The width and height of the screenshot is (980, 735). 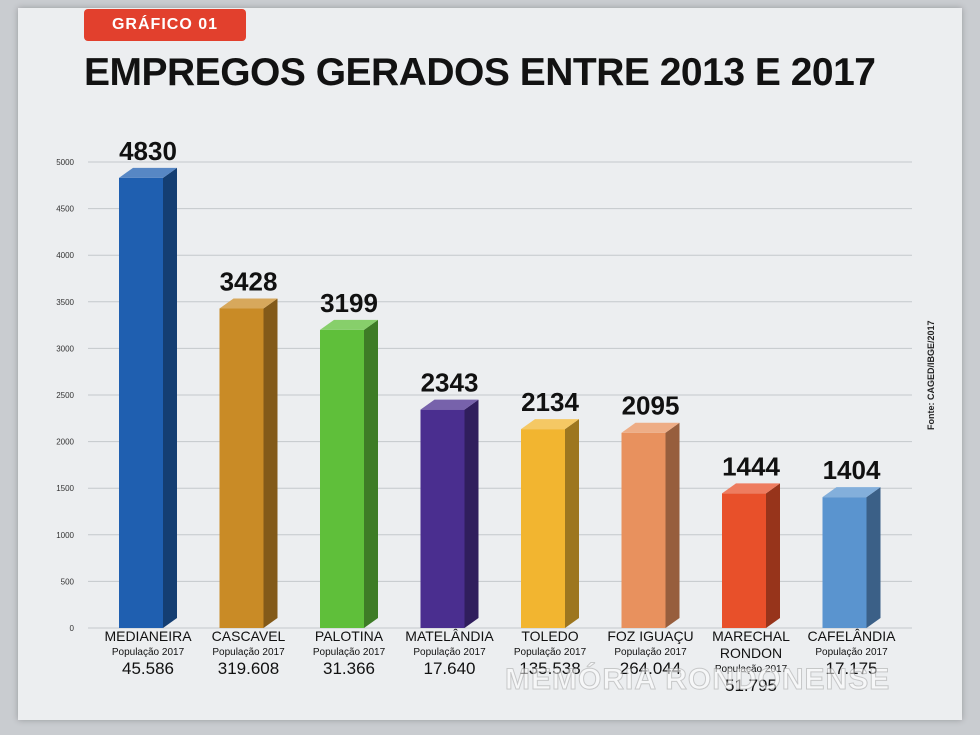 I want to click on category-label: MATELÂNDIA, so click(x=449, y=636).